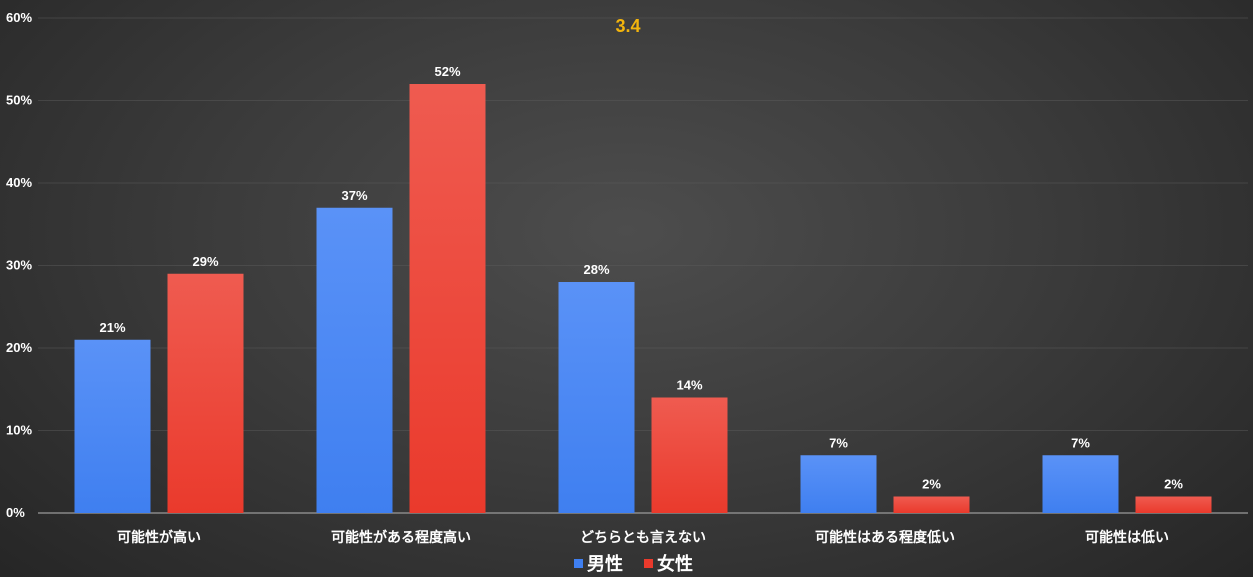 The height and width of the screenshot is (577, 1253). What do you see at coordinates (19, 100) in the screenshot?
I see `y-tick-label: 50%` at bounding box center [19, 100].